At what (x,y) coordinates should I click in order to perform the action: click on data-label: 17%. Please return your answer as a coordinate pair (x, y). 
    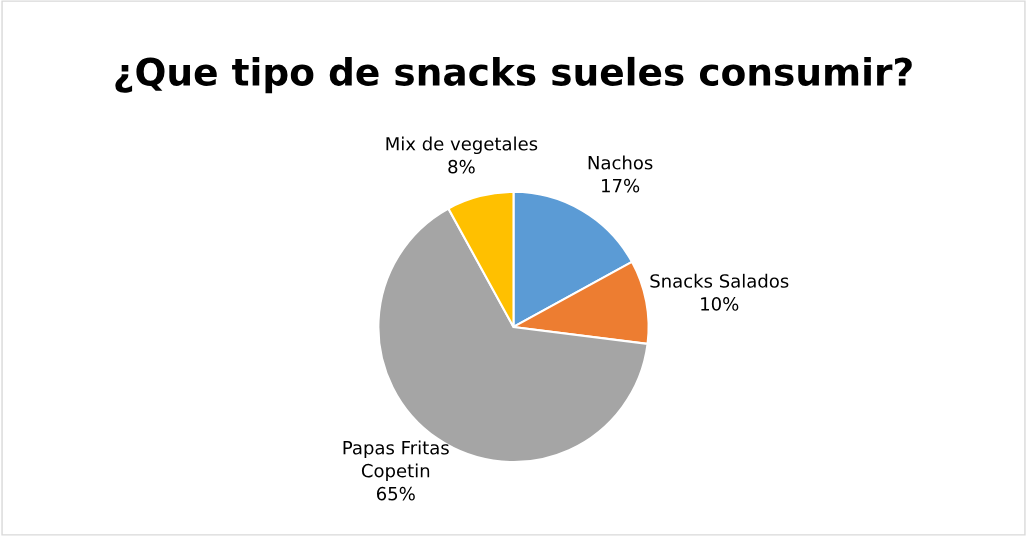
    Looking at the image, I should click on (621, 185).